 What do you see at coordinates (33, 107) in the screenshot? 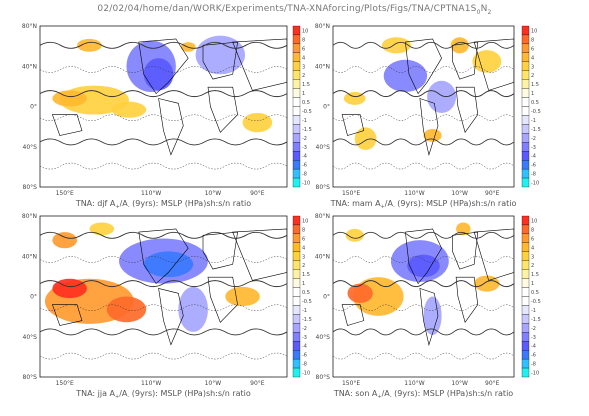
I see `ytick-label: 0°` at bounding box center [33, 107].